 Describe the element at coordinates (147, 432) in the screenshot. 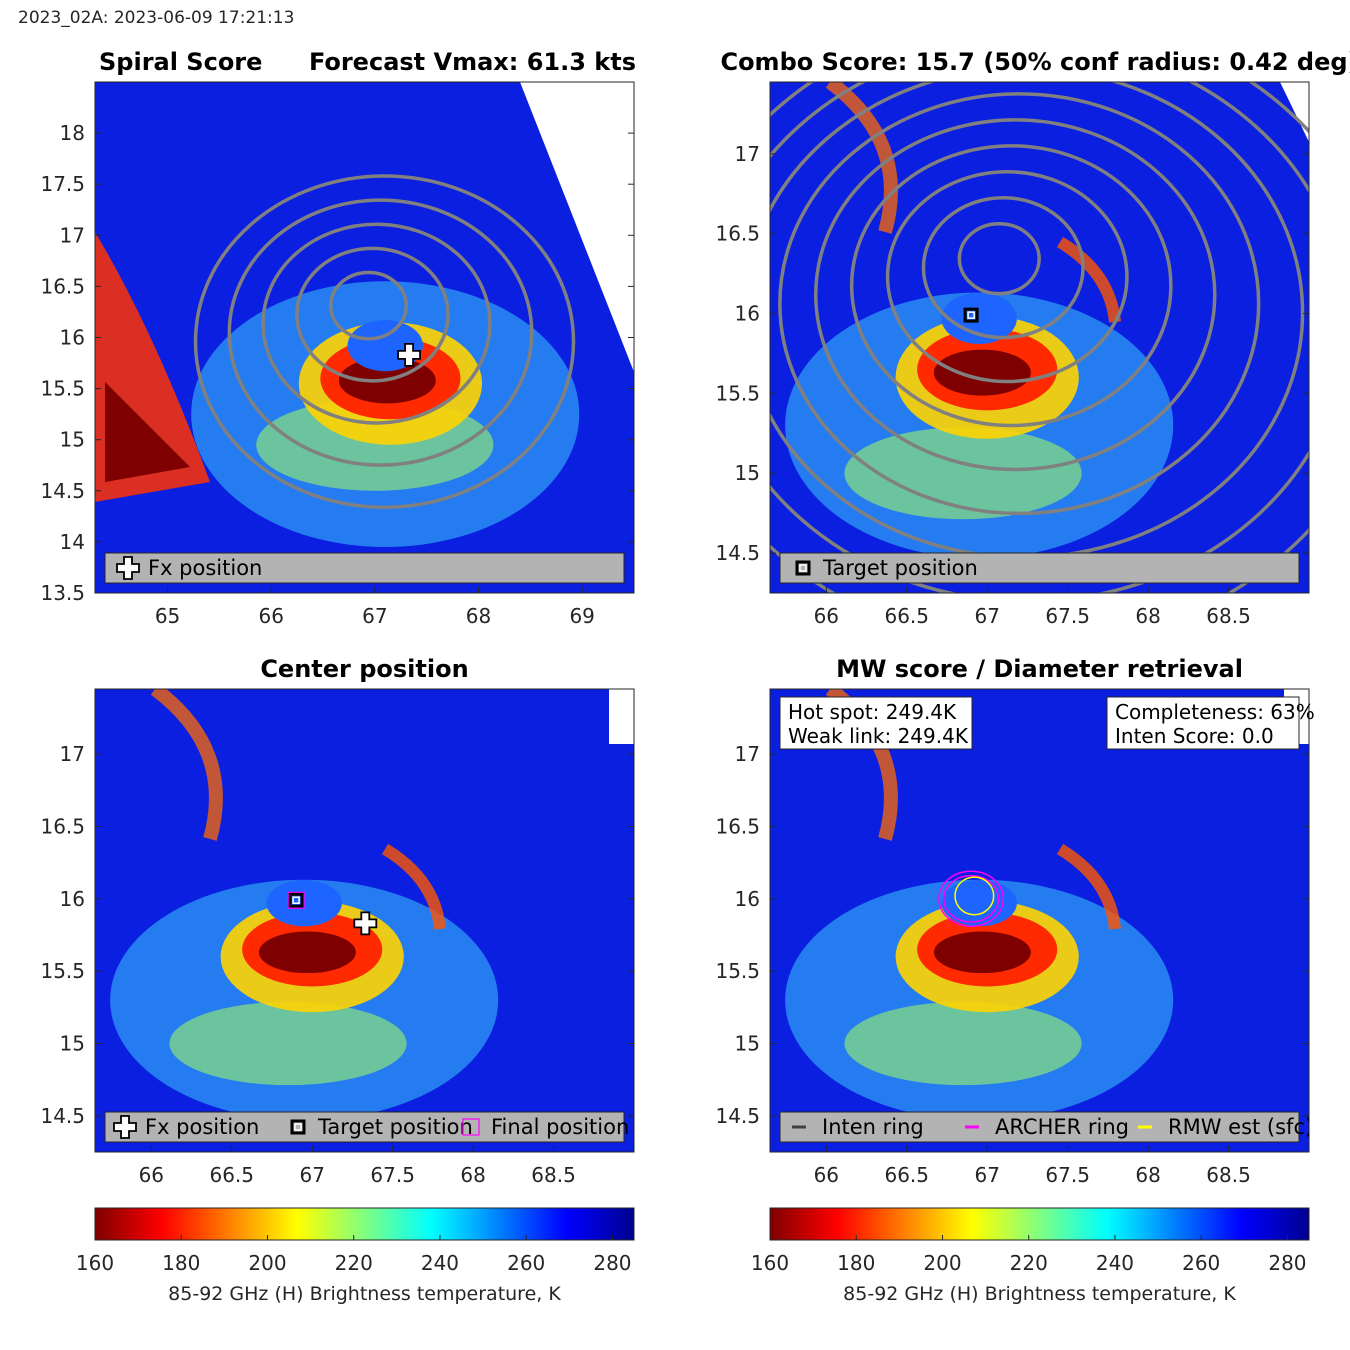

I see `outer-band-core` at that location.